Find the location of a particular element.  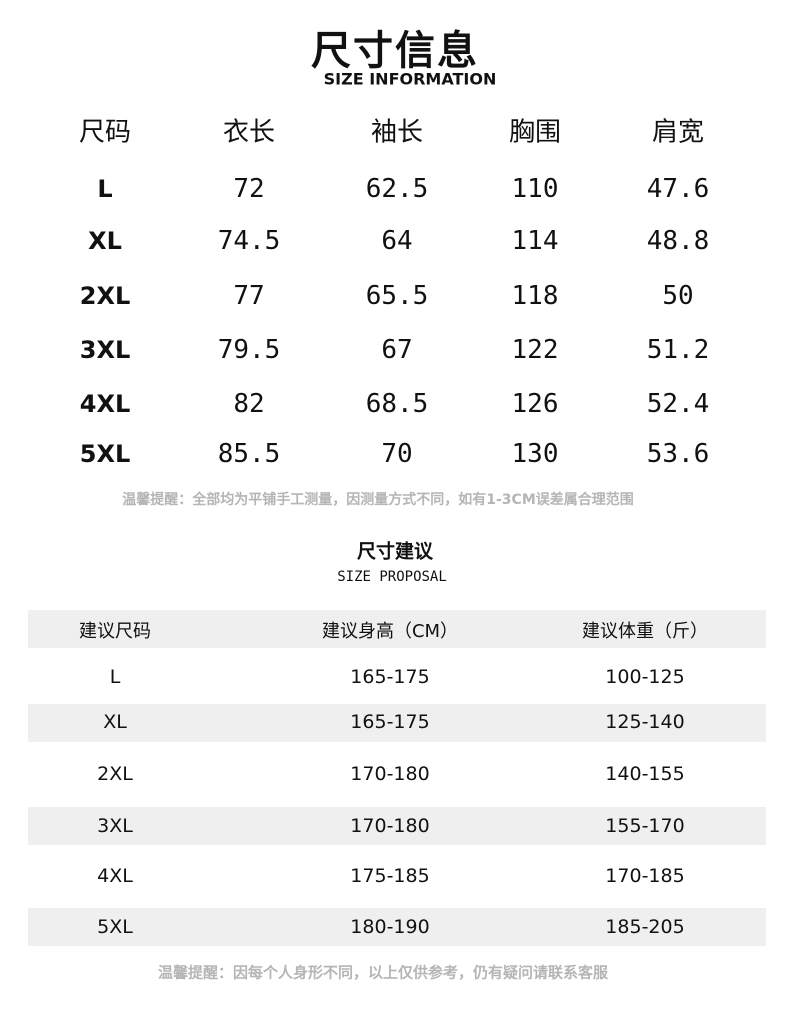

table-cell: 74.5 is located at coordinates (249, 241).